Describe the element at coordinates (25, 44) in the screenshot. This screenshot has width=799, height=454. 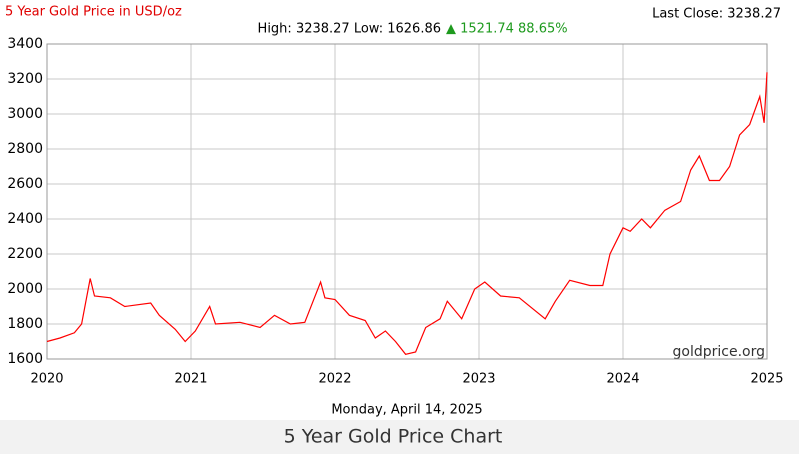
I see `y-tick-label: 3400` at that location.